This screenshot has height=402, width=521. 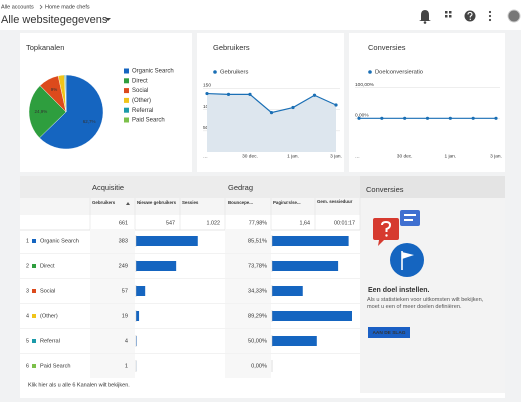 I want to click on total-value: 1,64, so click(x=305, y=223).